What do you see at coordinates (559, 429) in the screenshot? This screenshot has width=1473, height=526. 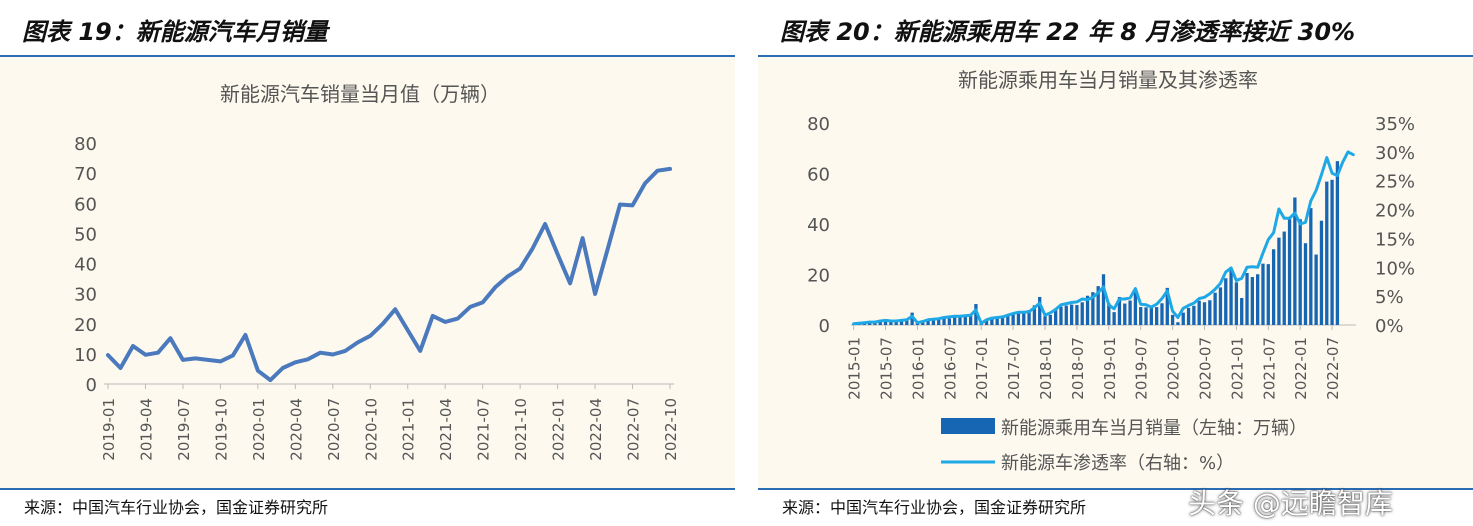 I see `x-tick-label: 2022-01` at bounding box center [559, 429].